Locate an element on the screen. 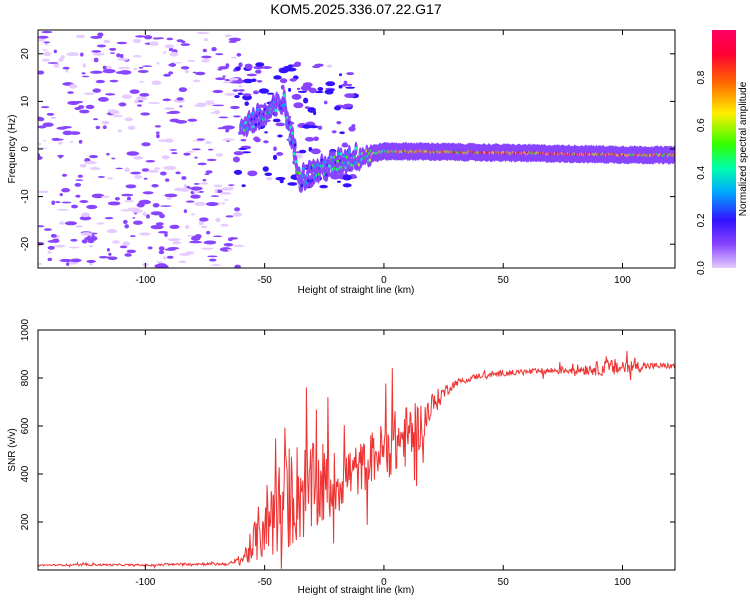 Image resolution: width=750 pixels, height=600 pixels. x-tick-label: 50 is located at coordinates (504, 582).